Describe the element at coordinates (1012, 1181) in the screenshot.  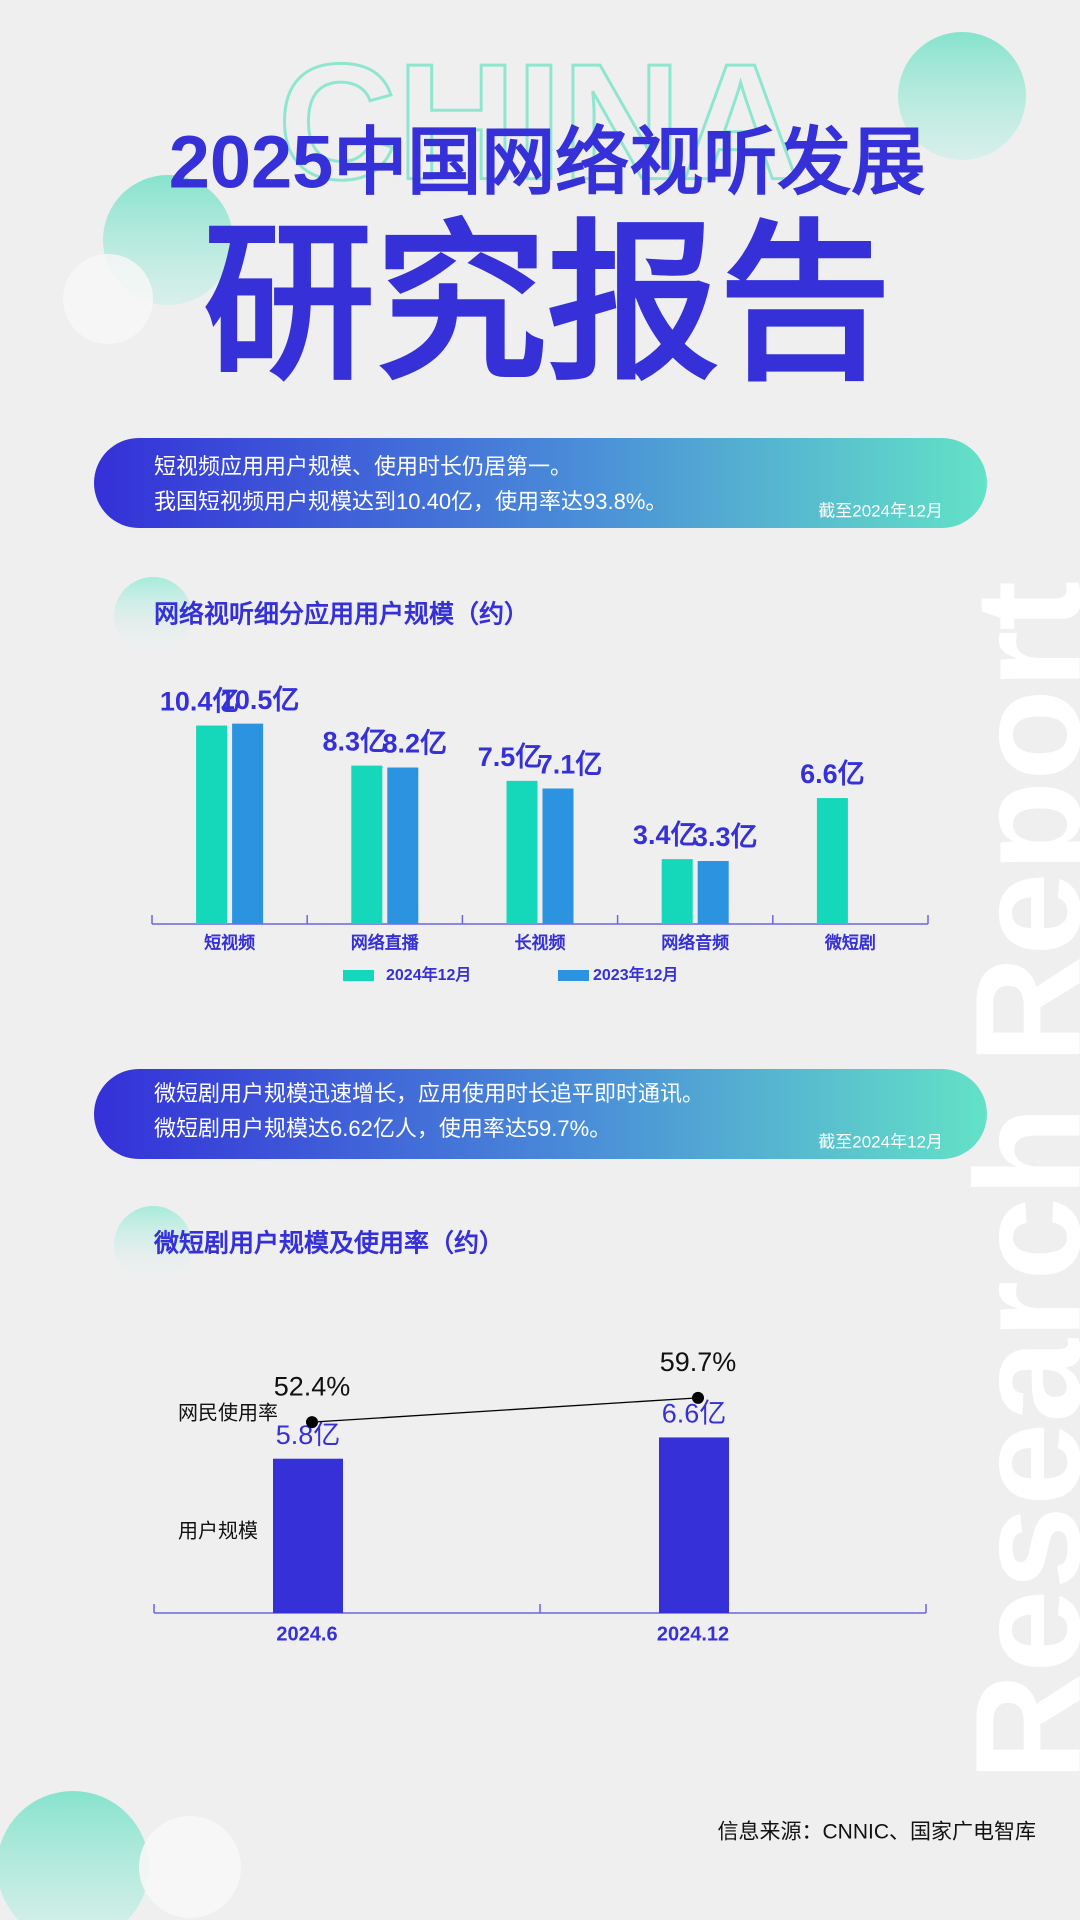
I see `side-text: Research Report` at that location.